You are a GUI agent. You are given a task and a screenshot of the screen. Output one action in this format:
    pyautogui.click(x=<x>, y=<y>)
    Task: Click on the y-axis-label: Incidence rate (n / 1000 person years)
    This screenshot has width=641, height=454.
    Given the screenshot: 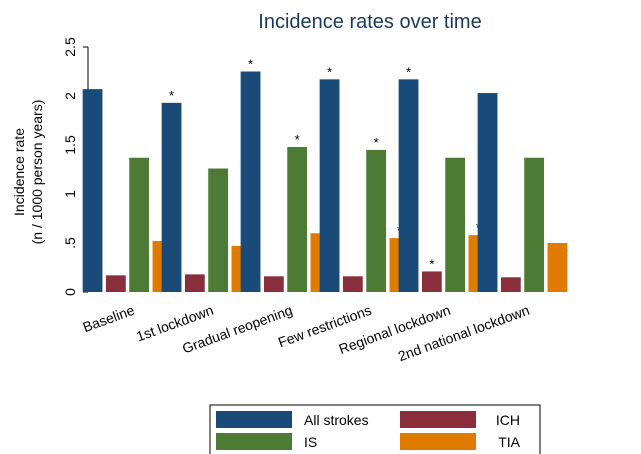 What is the action you would take?
    pyautogui.click(x=28, y=172)
    